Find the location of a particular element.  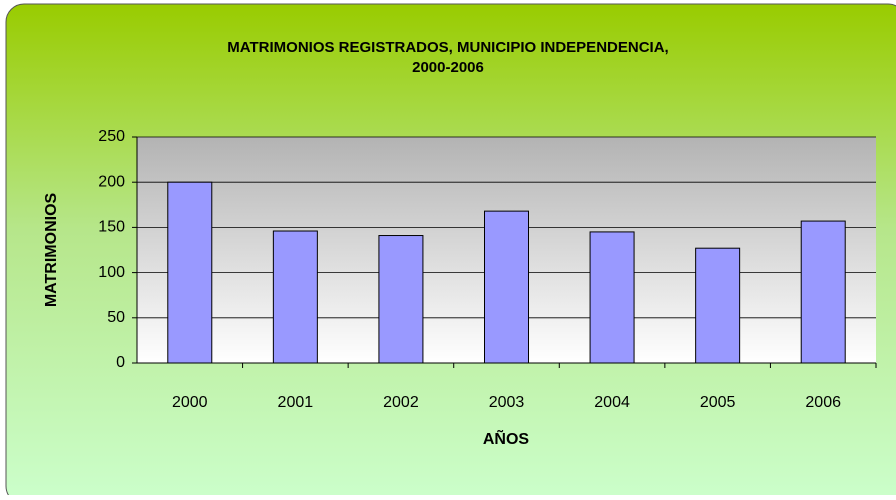

x-tick-label: 2002 is located at coordinates (401, 402).